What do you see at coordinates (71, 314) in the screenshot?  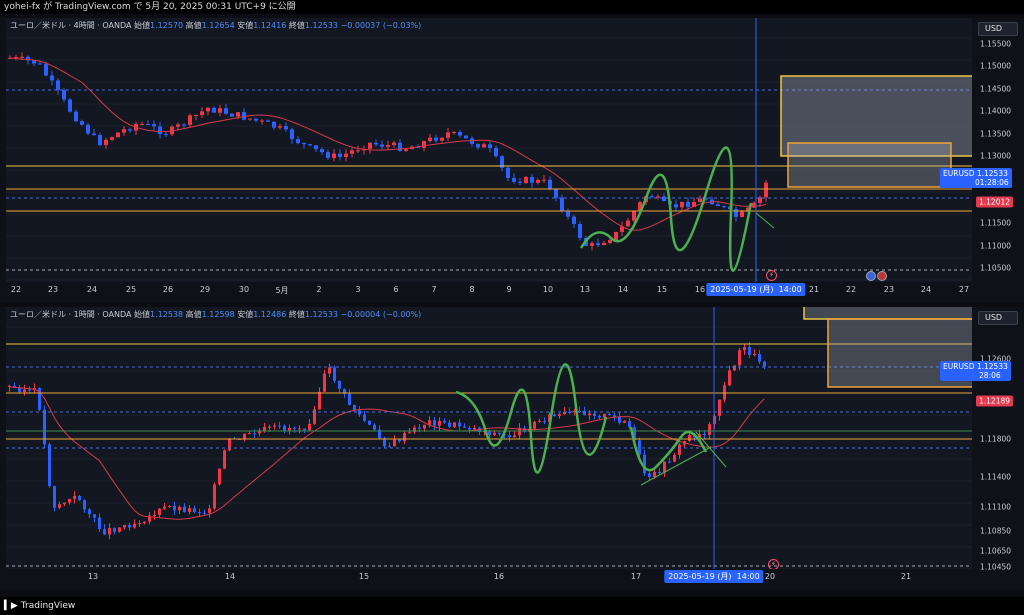 I see `symbol-title: ユーロ／米ドル · 1時間 · OANDA` at bounding box center [71, 314].